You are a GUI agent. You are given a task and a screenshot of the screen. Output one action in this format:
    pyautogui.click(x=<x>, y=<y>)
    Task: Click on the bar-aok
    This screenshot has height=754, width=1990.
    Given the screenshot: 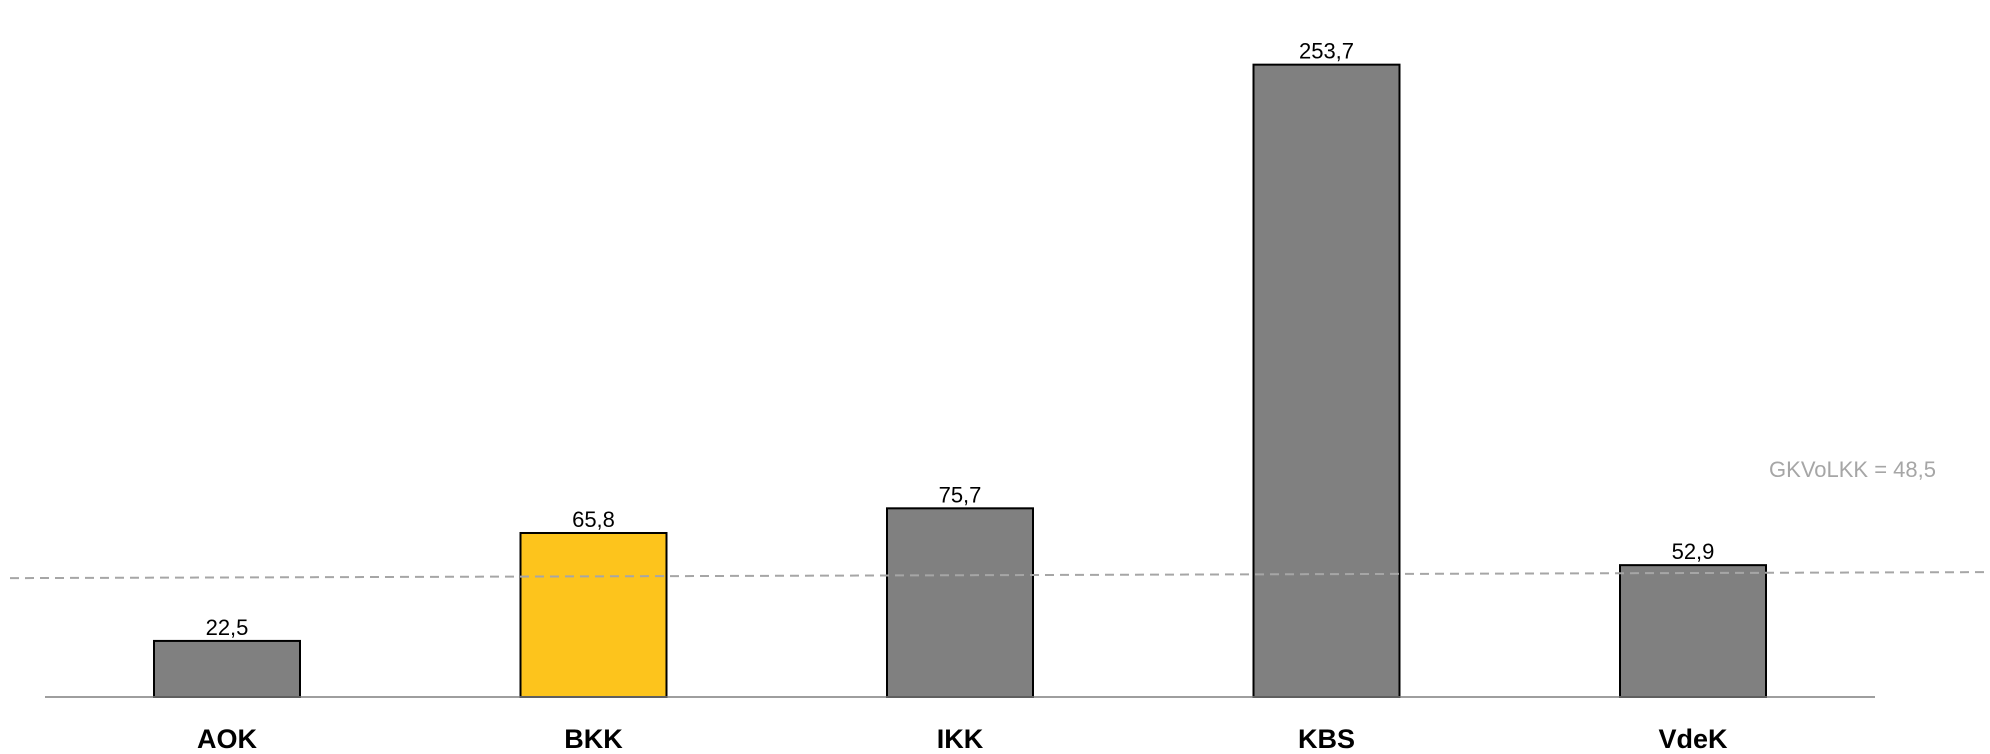 What is the action you would take?
    pyautogui.click(x=227, y=669)
    